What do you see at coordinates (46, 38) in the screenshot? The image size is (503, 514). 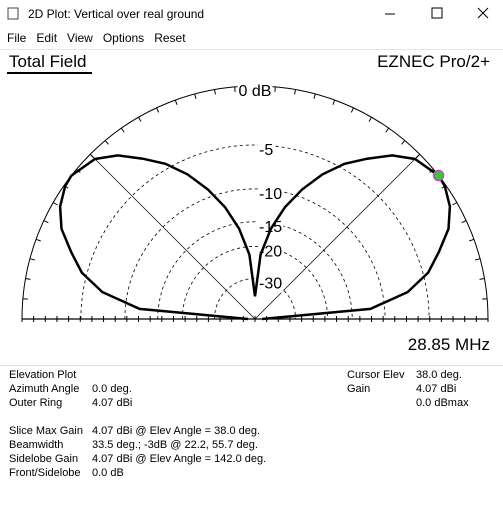 I see `menu-item: Edit` at bounding box center [46, 38].